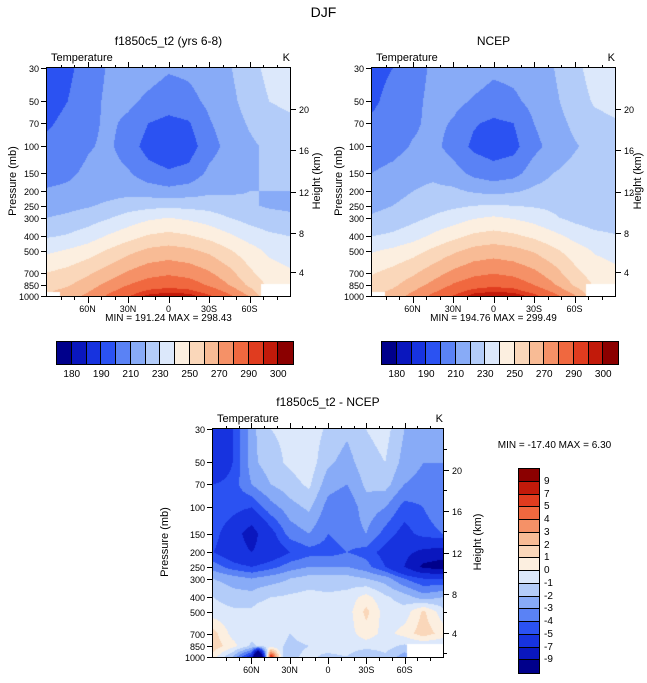 This screenshot has width=647, height=683. I want to click on panel-ncep-plot, so click(493, 182).